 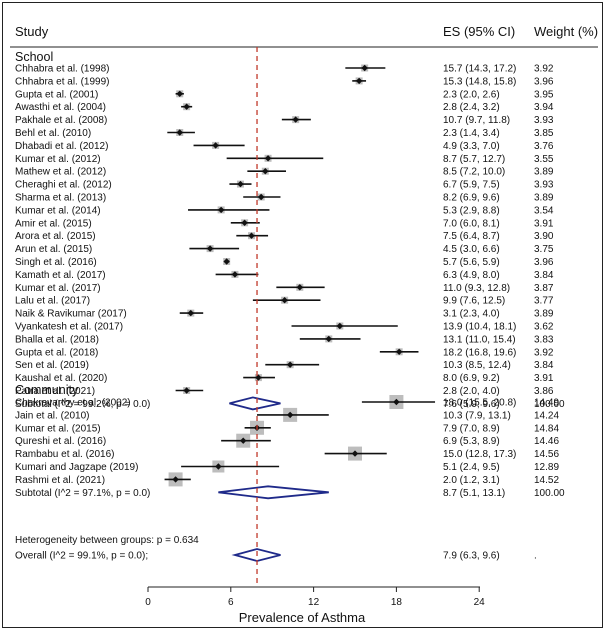 I want to click on study-label: Sharma et al. (2013), so click(x=60, y=198).